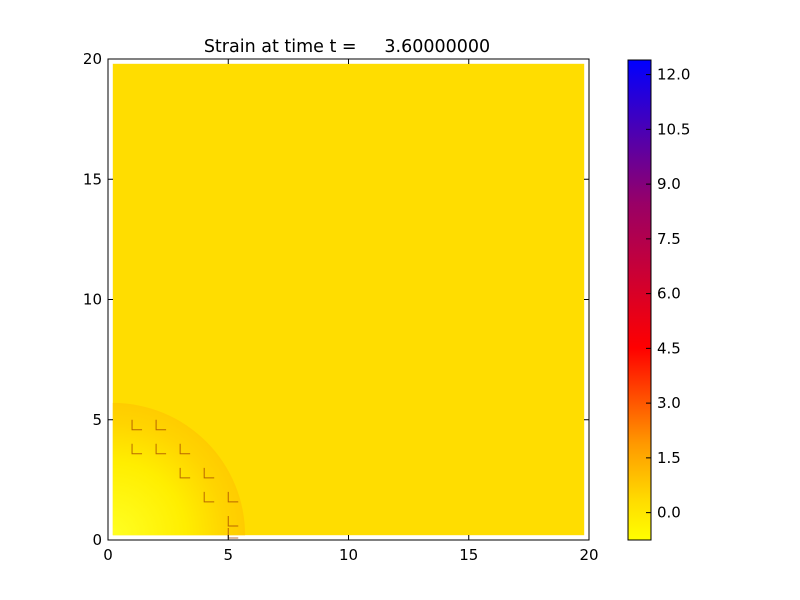 Image resolution: width=800 pixels, height=600 pixels. What do you see at coordinates (92, 59) in the screenshot?
I see `y-tick-label: 20` at bounding box center [92, 59].